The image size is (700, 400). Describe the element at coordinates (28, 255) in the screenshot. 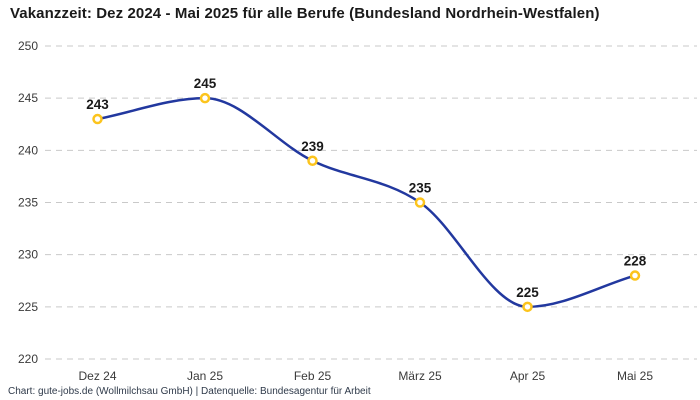

I see `y-axis-tick-label: 230` at that location.